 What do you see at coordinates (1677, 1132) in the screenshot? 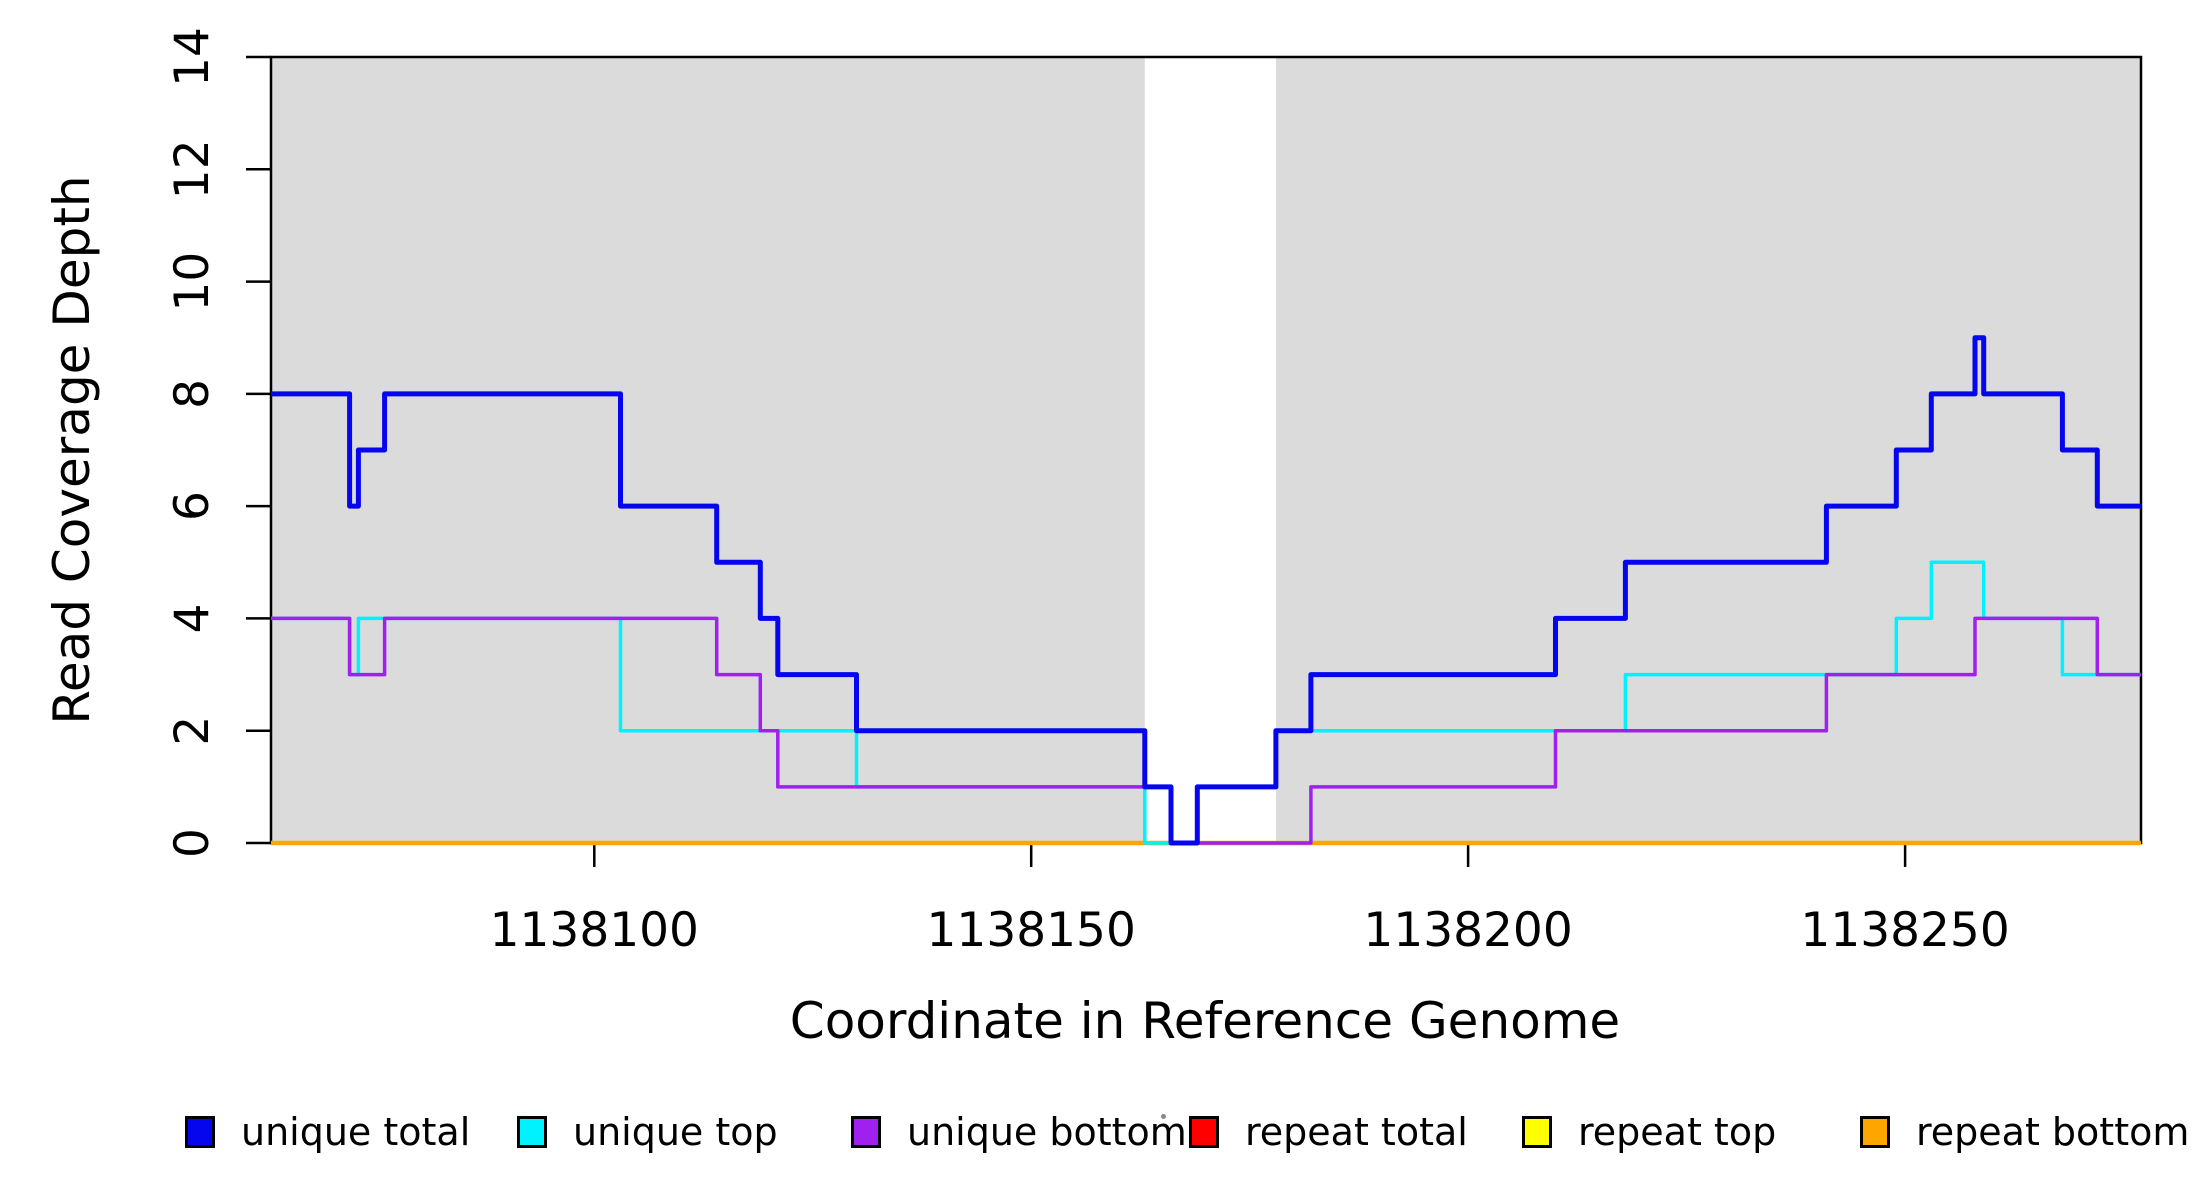
I see `legend-label: repeat top` at bounding box center [1677, 1132].